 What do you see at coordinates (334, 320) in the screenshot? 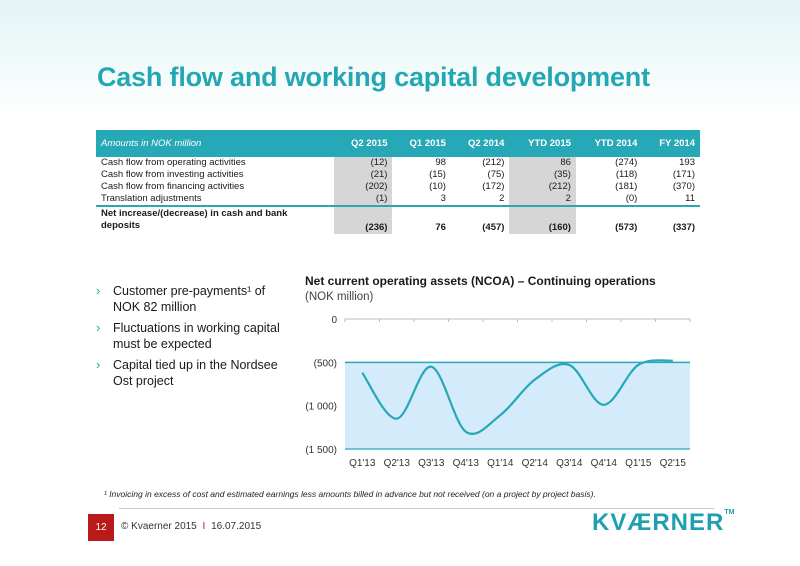
I see `y-tick-label: 0` at bounding box center [334, 320].